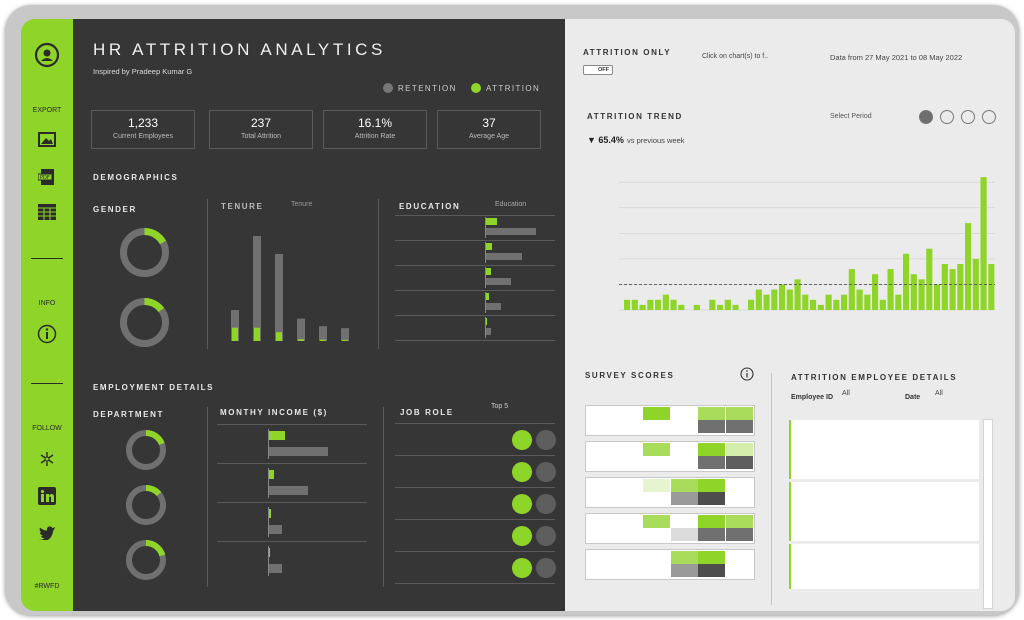 This screenshot has height=620, width=1024. What do you see at coordinates (297, 509) in the screenshot?
I see `income-chart` at bounding box center [297, 509].